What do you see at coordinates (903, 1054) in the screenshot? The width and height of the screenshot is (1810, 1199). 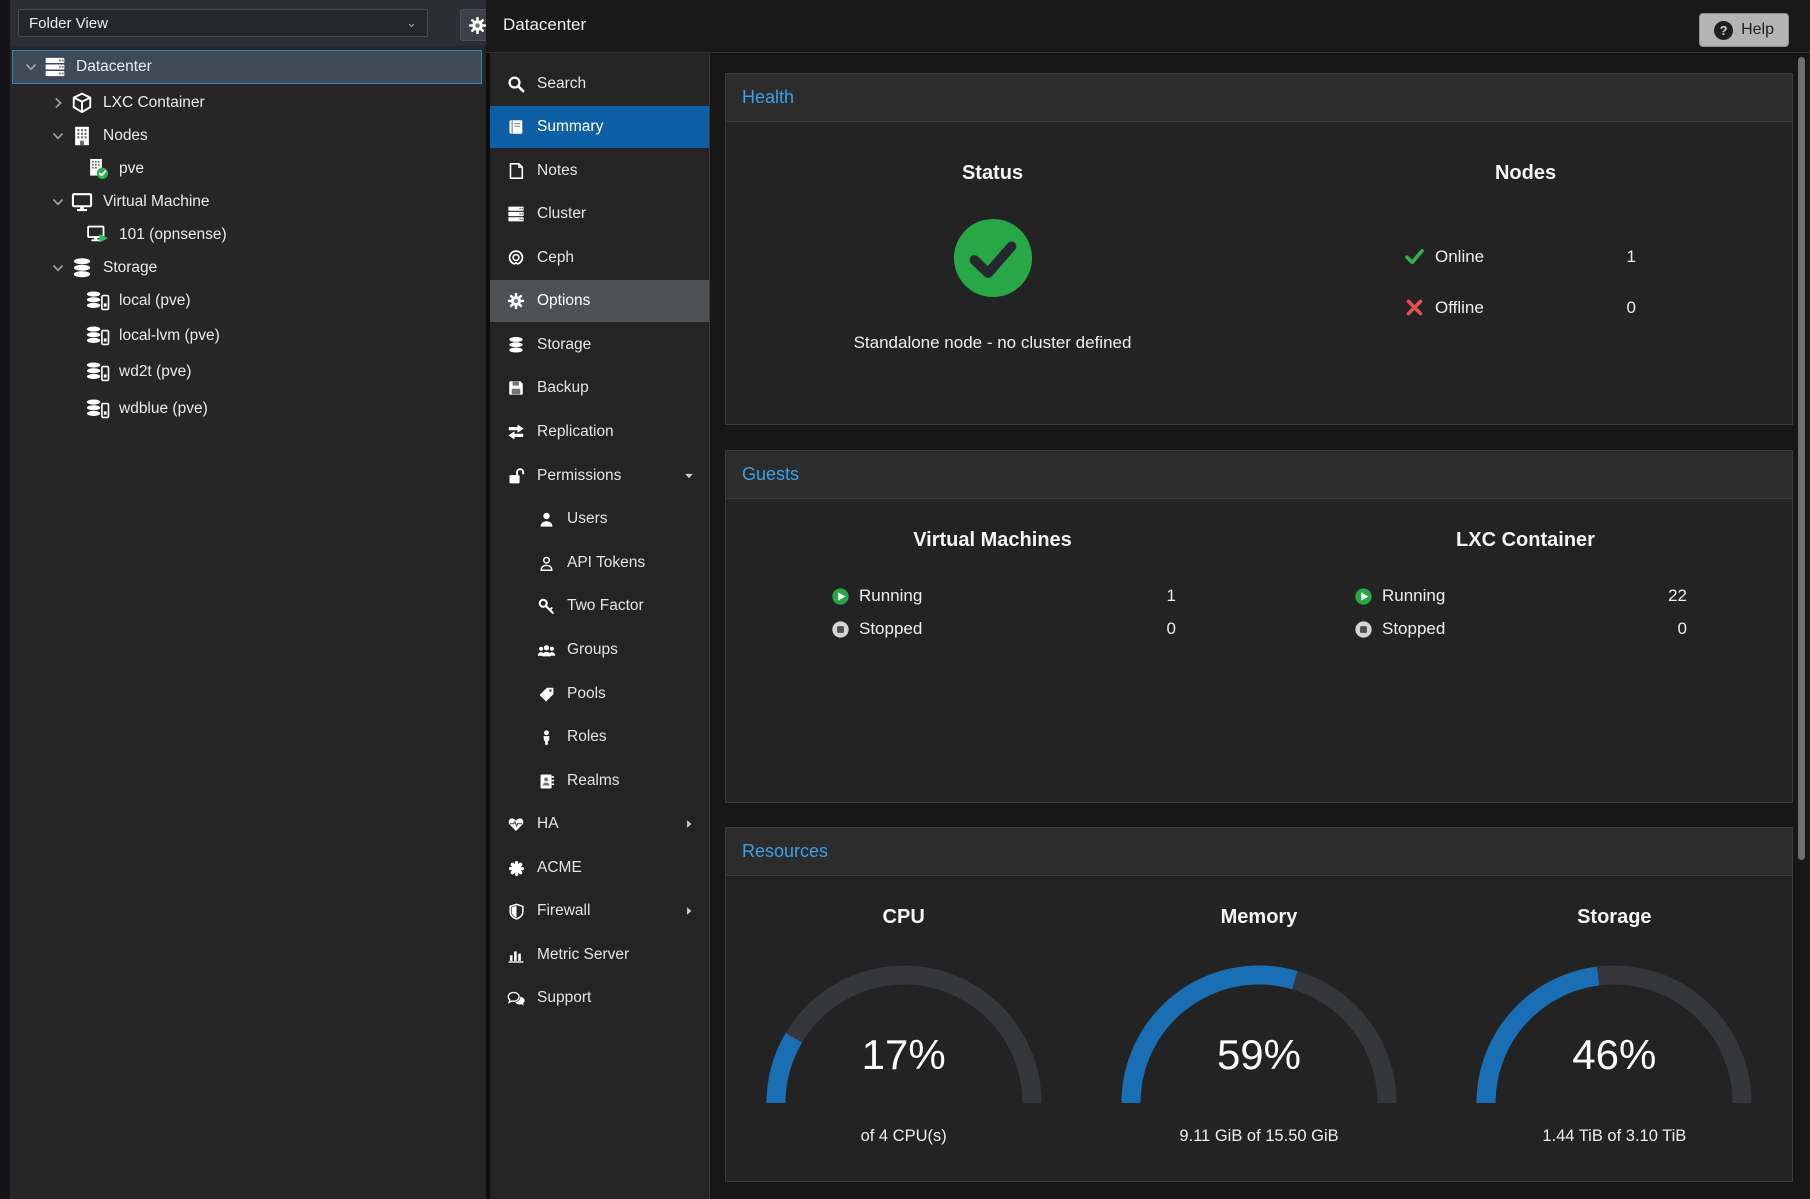 I see `cpu-percent: 17%` at bounding box center [903, 1054].